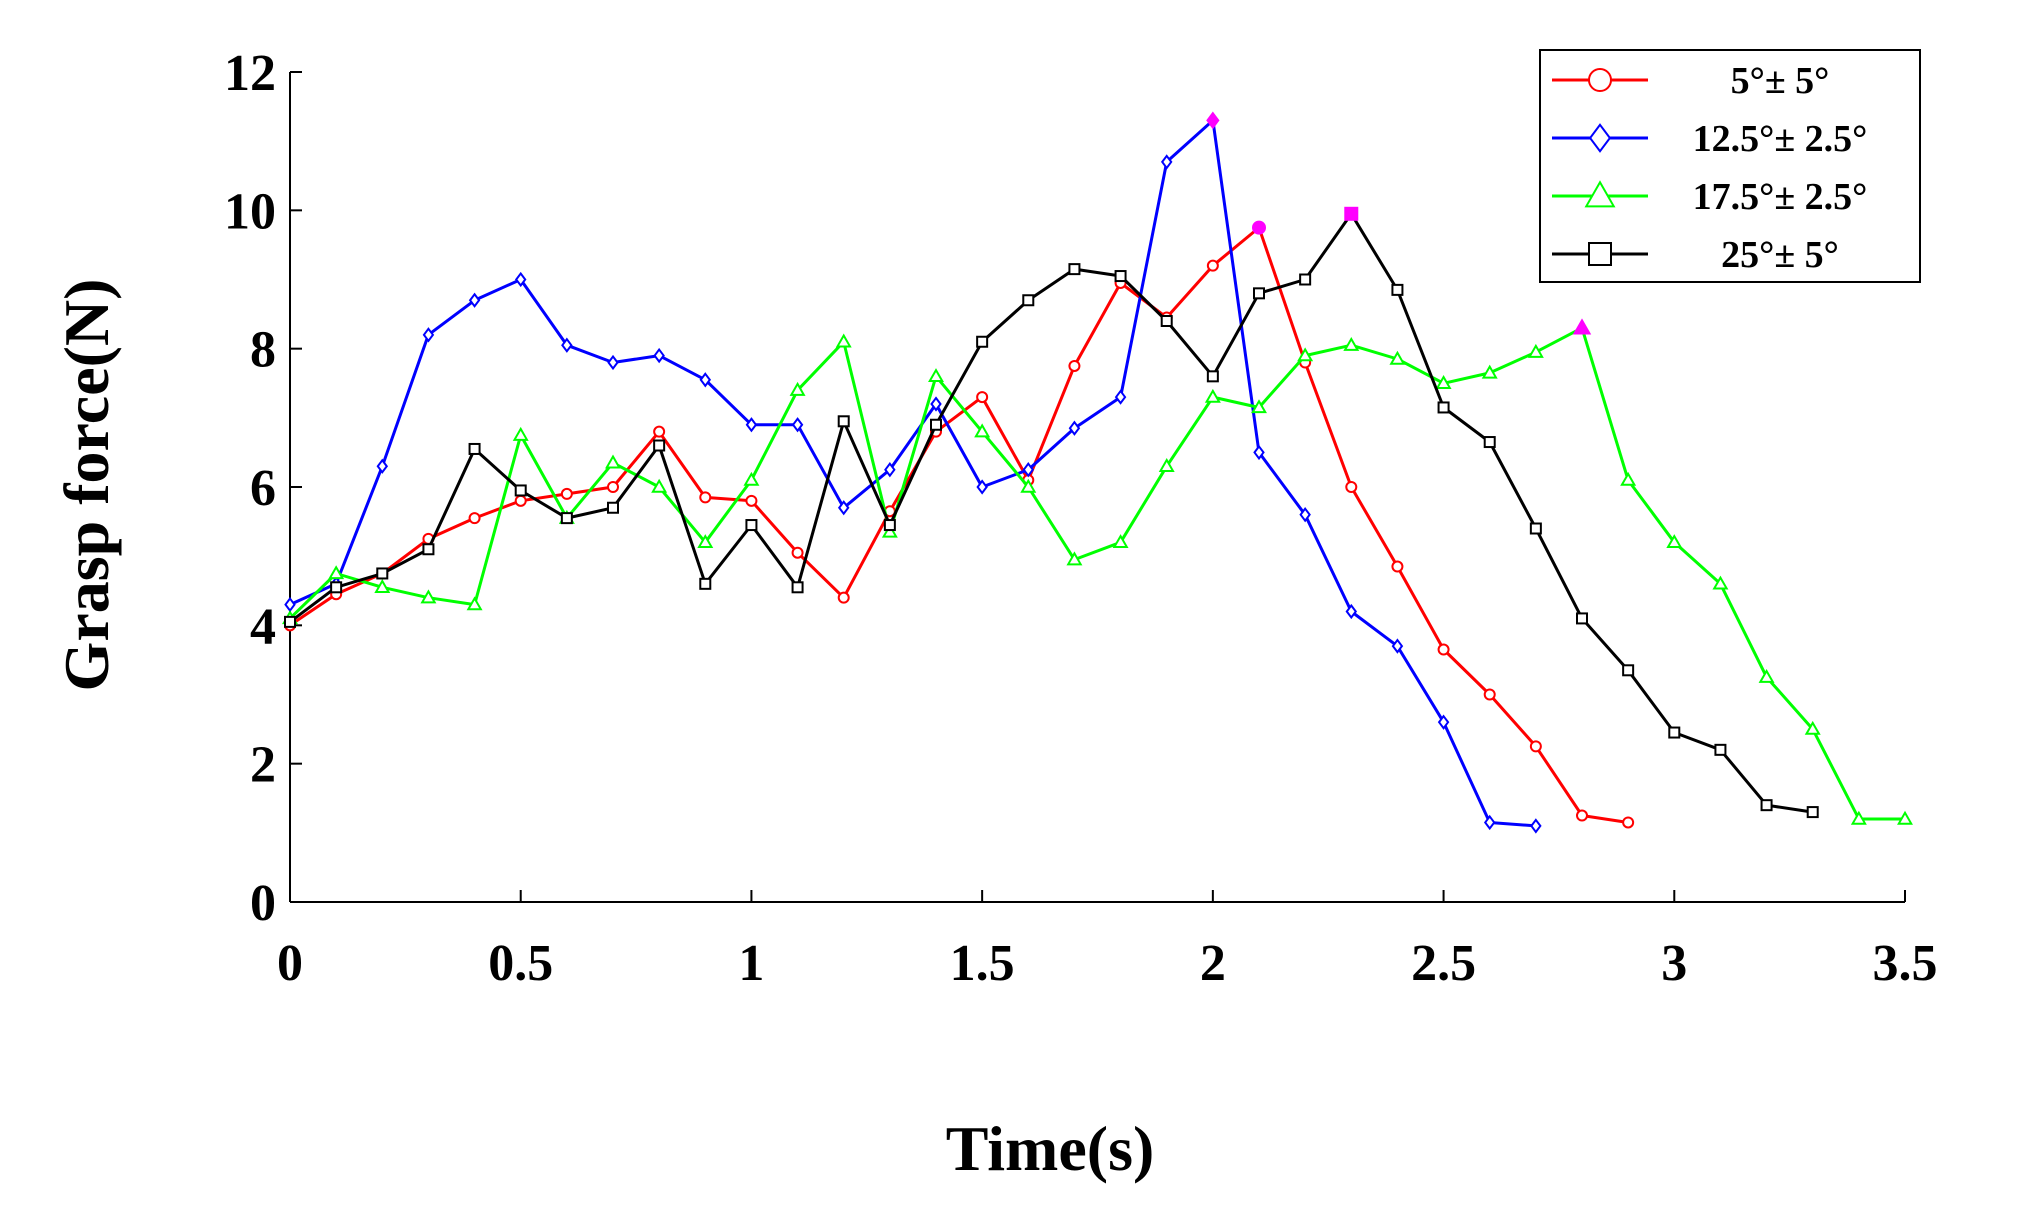 This screenshot has height=1206, width=2019. Describe the element at coordinates (1780, 255) in the screenshot. I see `legend-label: 25°± 5°` at that location.